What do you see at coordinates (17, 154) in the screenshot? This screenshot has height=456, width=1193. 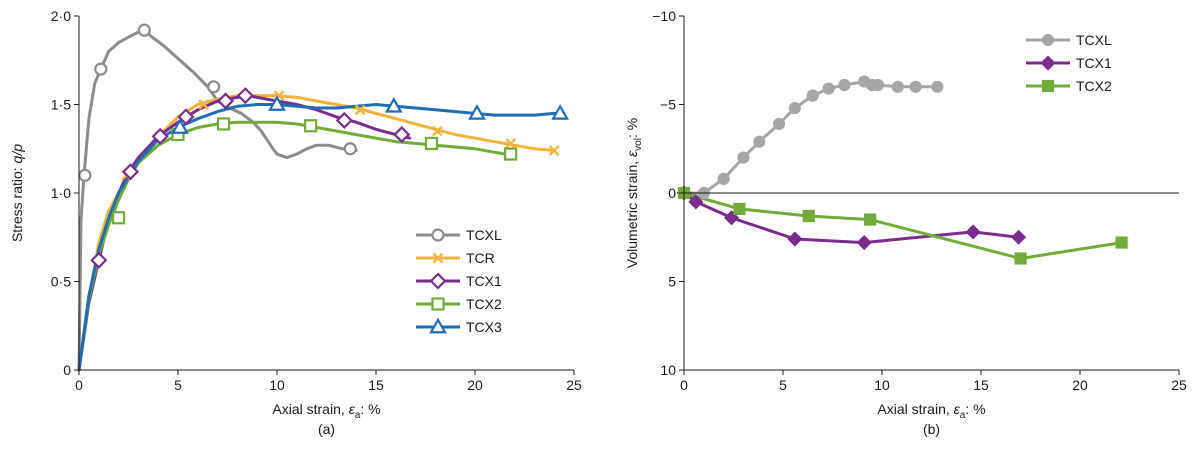 I see `y-axis-label-symbol: q/p` at bounding box center [17, 154].